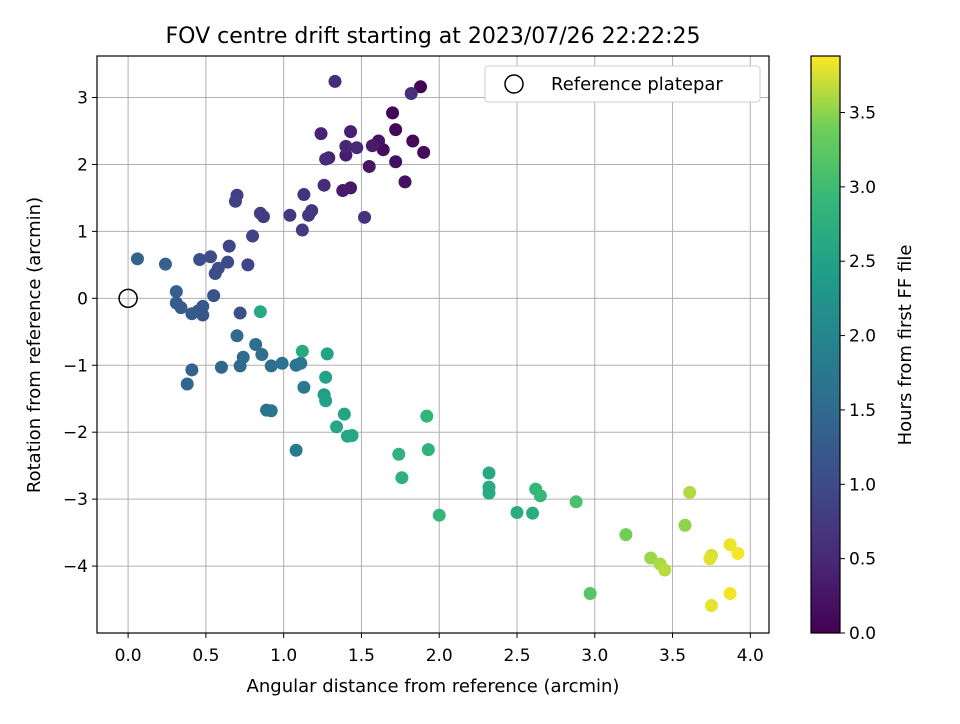 The width and height of the screenshot is (960, 724). What do you see at coordinates (82, 232) in the screenshot?
I see `y-tick-label: 1` at bounding box center [82, 232].